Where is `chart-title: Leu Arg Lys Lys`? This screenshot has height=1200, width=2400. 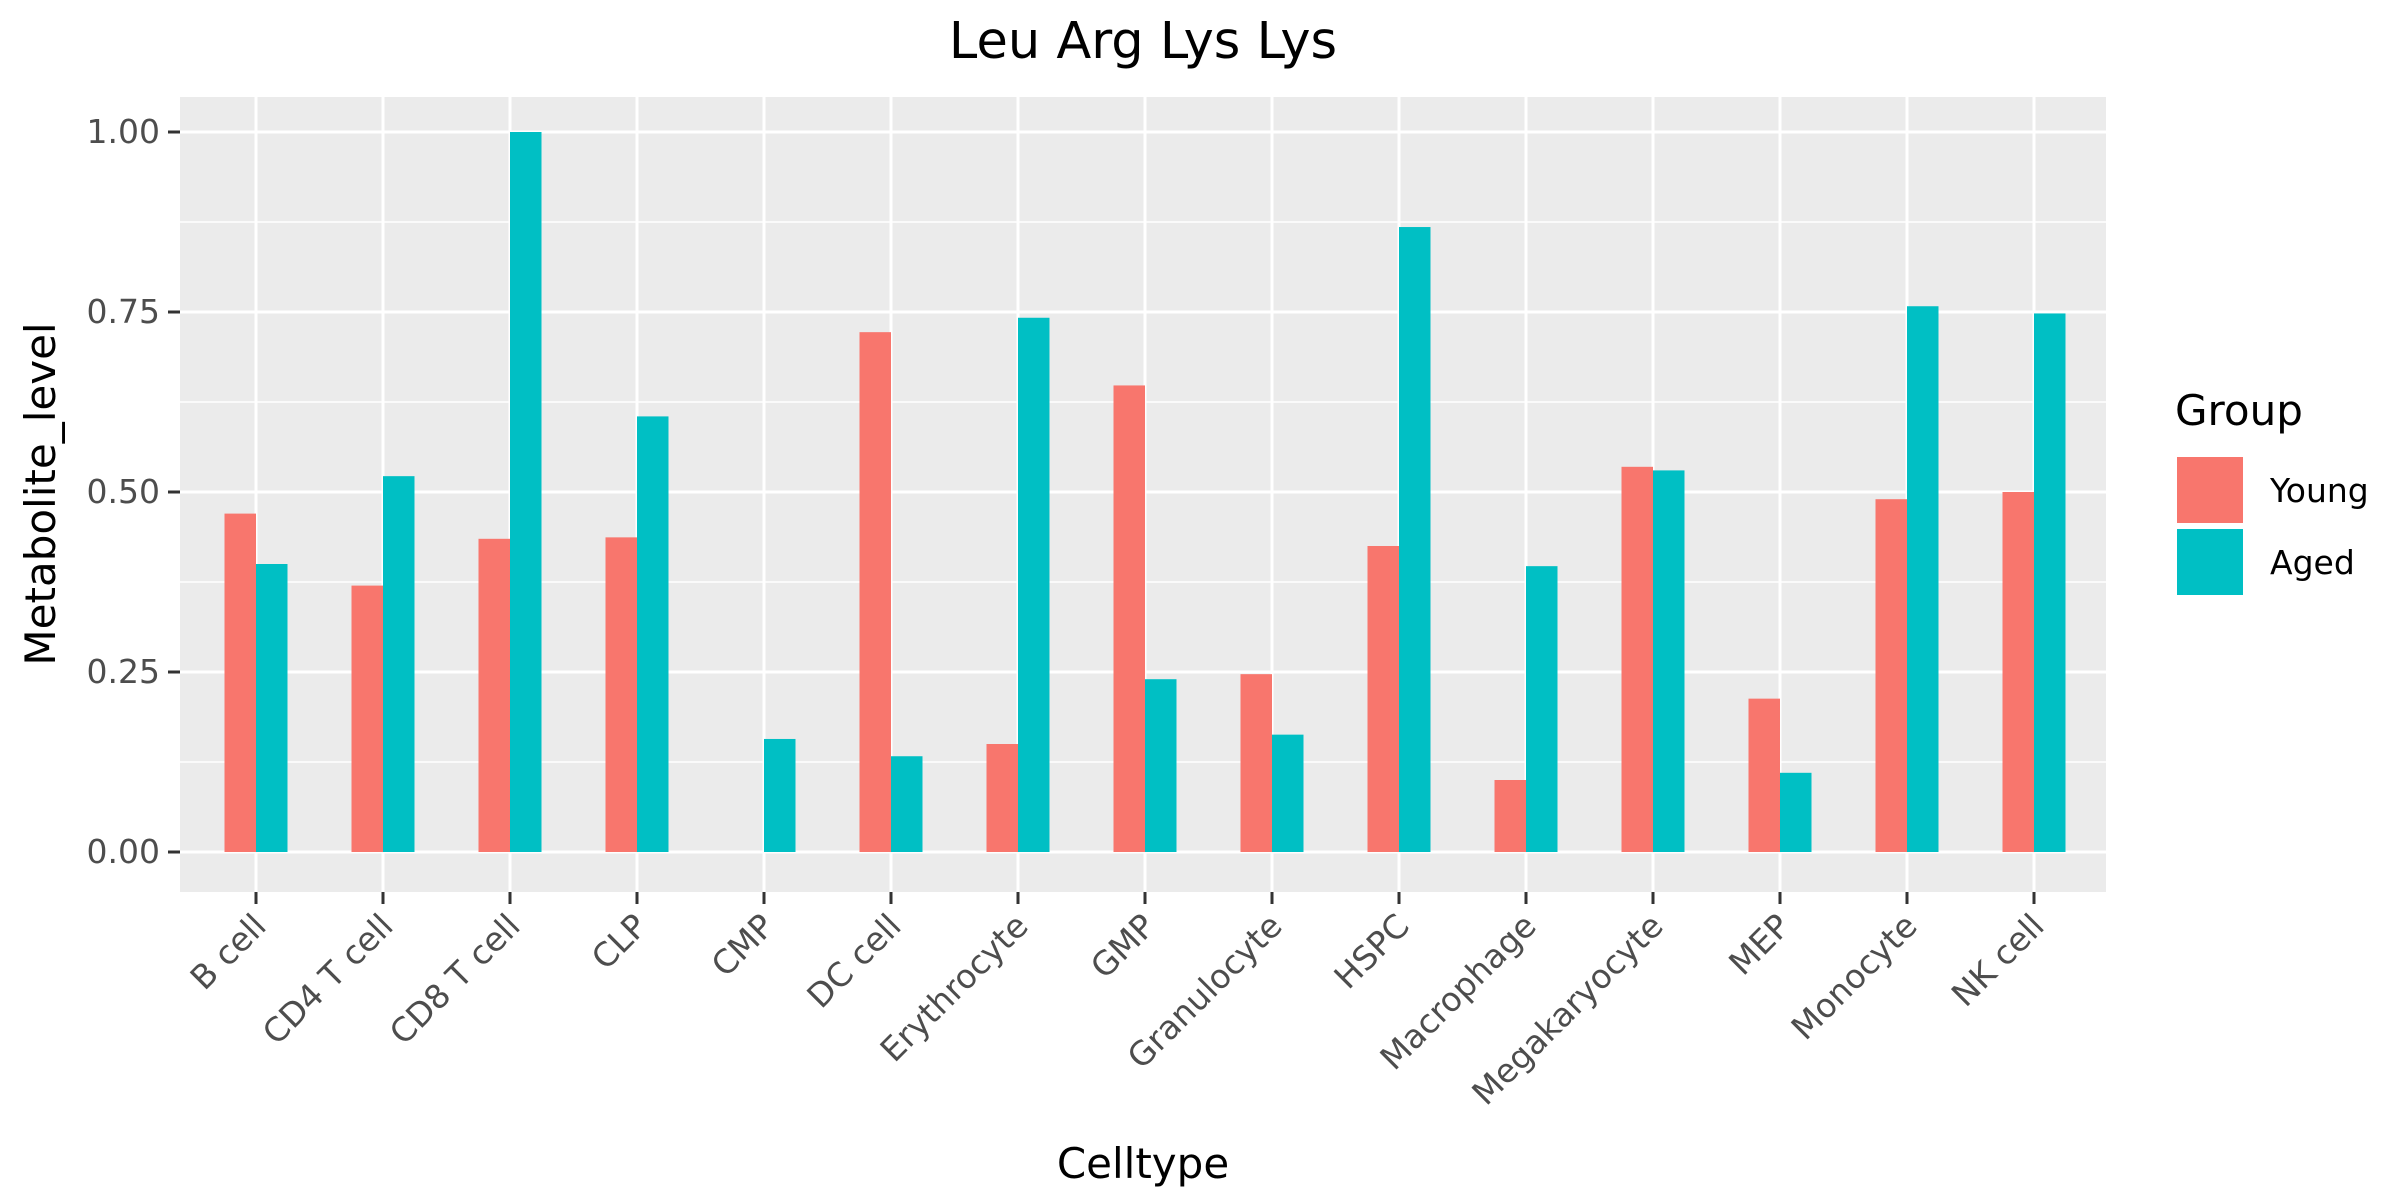 chart-title: Leu Arg Lys Lys is located at coordinates (1143, 41).